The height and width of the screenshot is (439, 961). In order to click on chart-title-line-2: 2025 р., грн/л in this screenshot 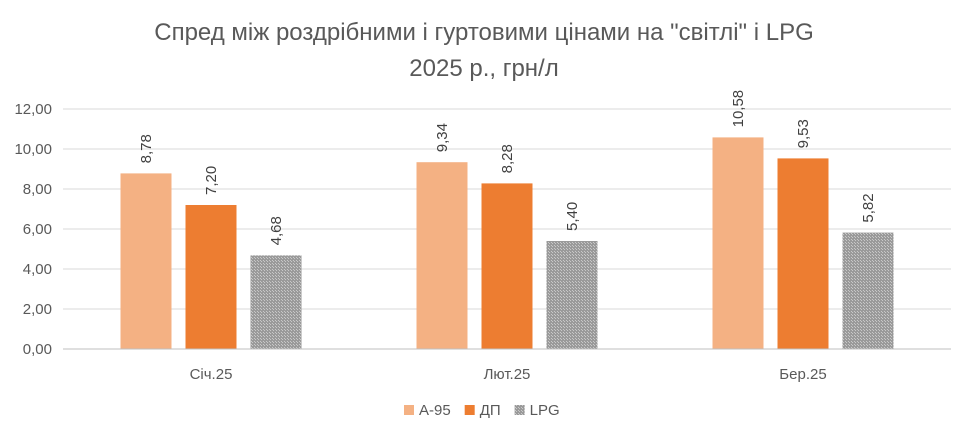, I will do `click(483, 68)`.